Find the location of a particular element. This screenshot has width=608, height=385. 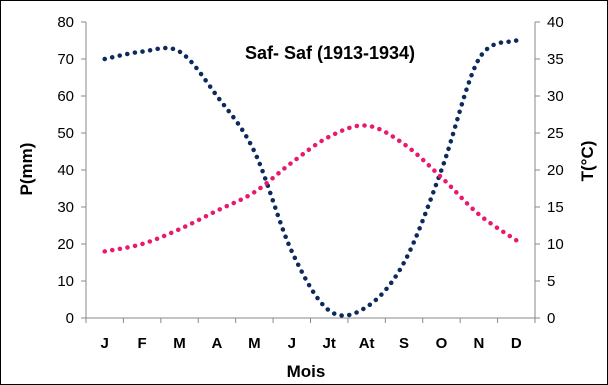

y-axis-left-title: P(mm) is located at coordinates (26, 169).